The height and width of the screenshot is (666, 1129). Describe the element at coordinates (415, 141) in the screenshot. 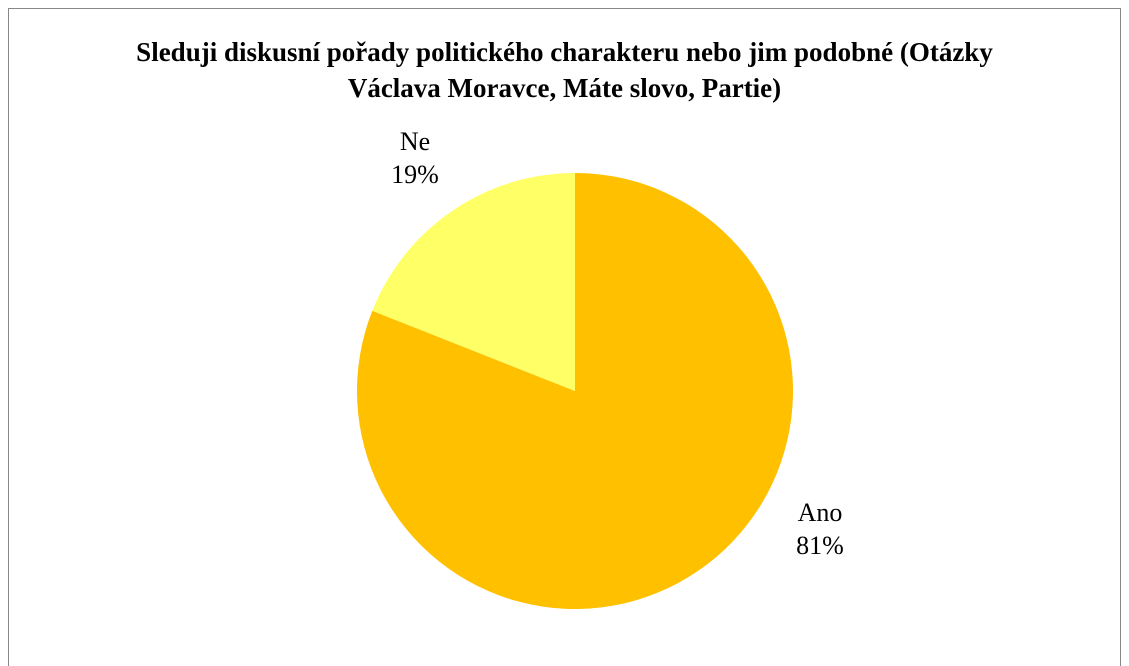

I see `slice-label: Ne` at that location.